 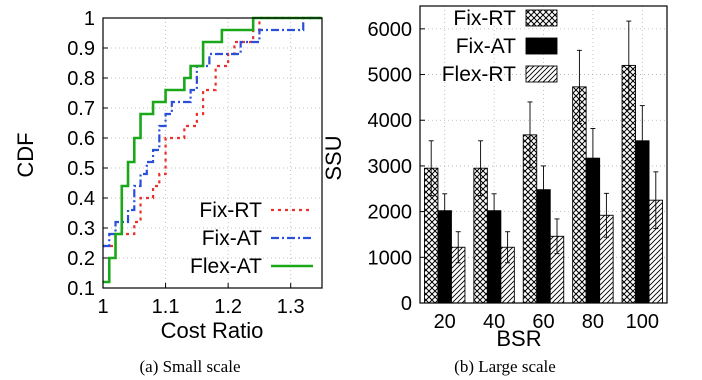 I want to click on cdf-x-tick-label: 1, so click(x=102, y=307).